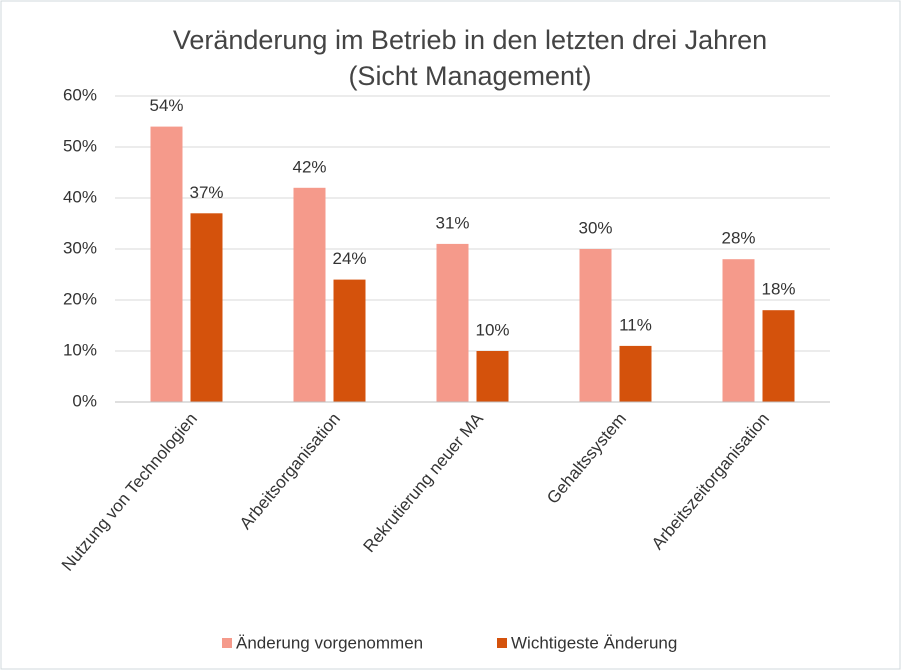  I want to click on chart-subtitle: (Sicht Management), so click(469, 76).